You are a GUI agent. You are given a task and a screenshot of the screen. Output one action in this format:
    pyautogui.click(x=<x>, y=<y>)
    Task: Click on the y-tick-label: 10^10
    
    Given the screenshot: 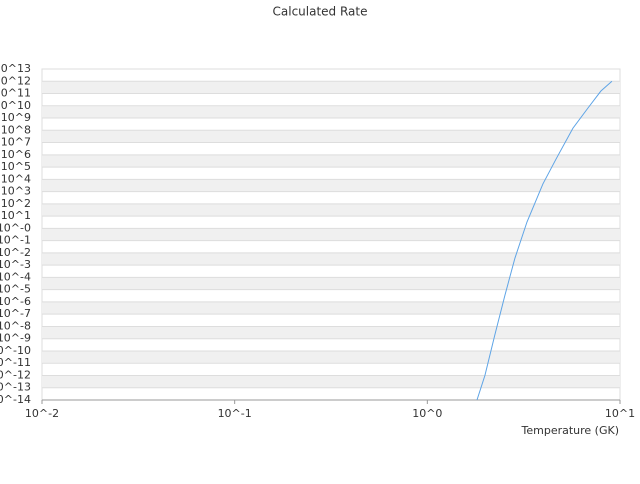 What is the action you would take?
    pyautogui.click(x=15, y=105)
    